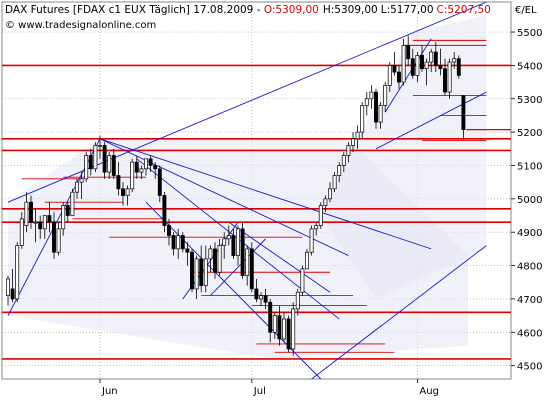 The width and height of the screenshot is (550, 404). What do you see at coordinates (529, 200) in the screenshot?
I see `y-tick-label: 5000` at bounding box center [529, 200].